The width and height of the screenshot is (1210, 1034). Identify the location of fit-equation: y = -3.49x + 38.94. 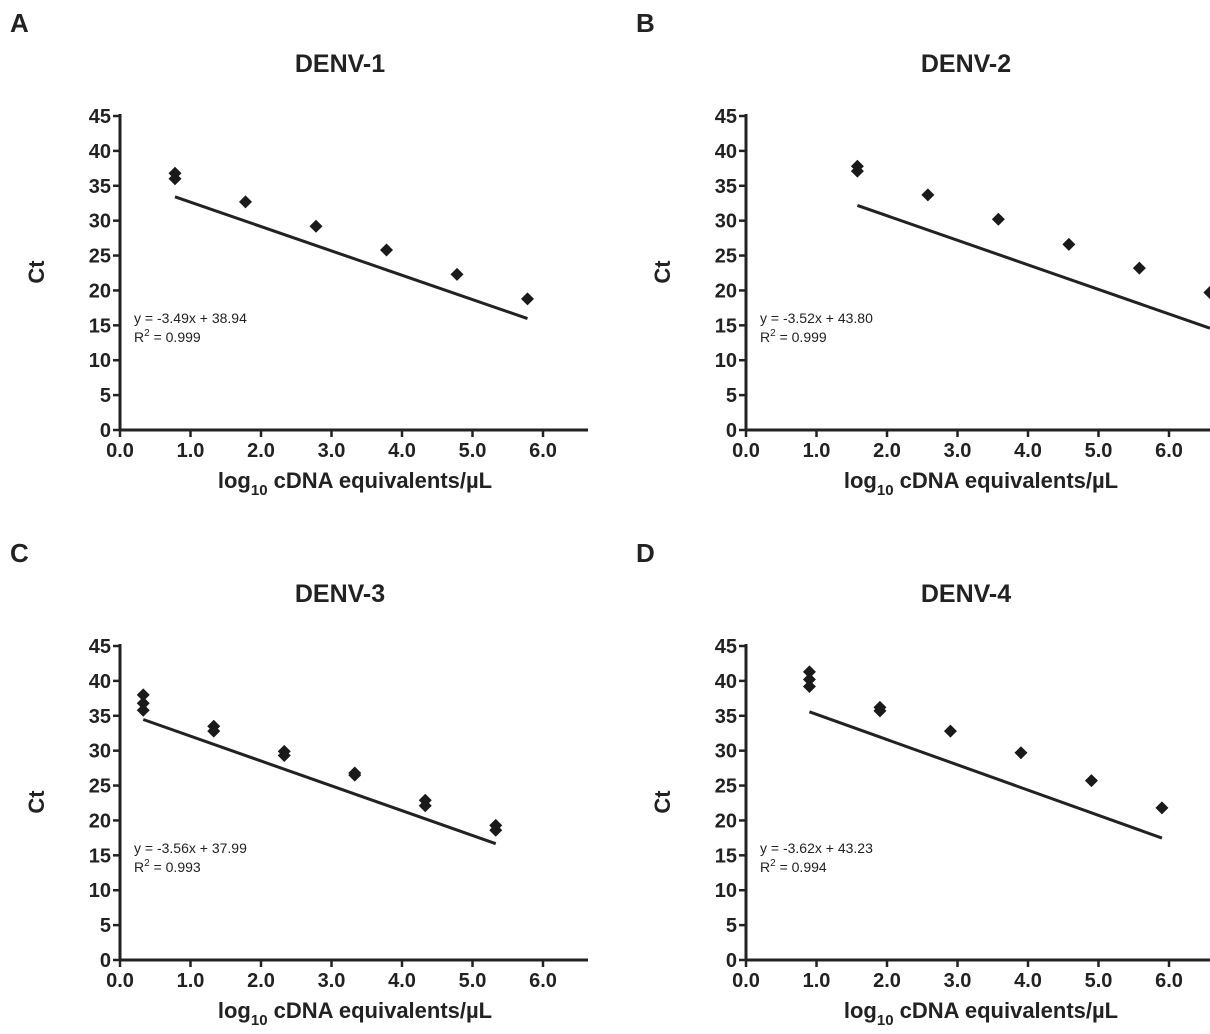
(190, 318).